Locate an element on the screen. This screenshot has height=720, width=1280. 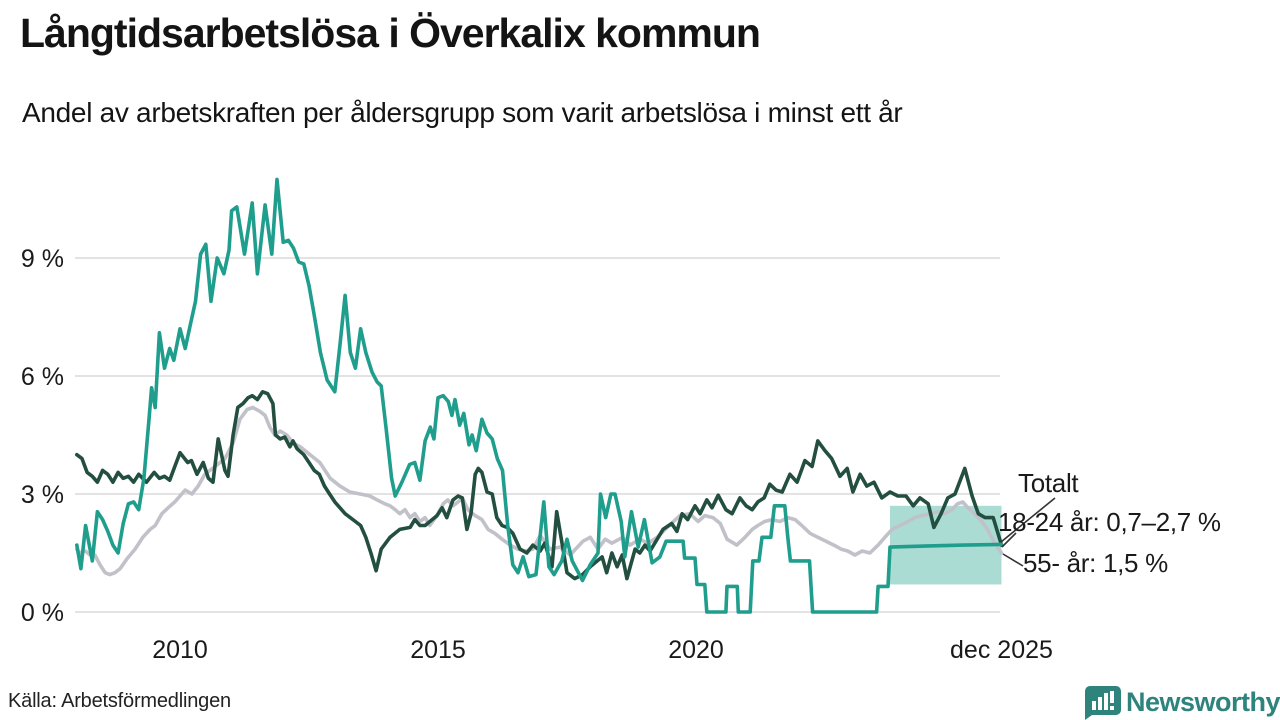
annotation-18-24: 18-24 år: 0,7–2,7 % is located at coordinates (1109, 522).